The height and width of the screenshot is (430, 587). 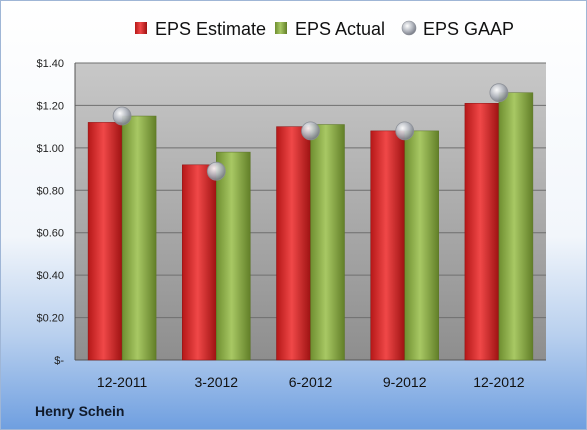 What do you see at coordinates (499, 382) in the screenshot?
I see `x-tick-label: 12-2012` at bounding box center [499, 382].